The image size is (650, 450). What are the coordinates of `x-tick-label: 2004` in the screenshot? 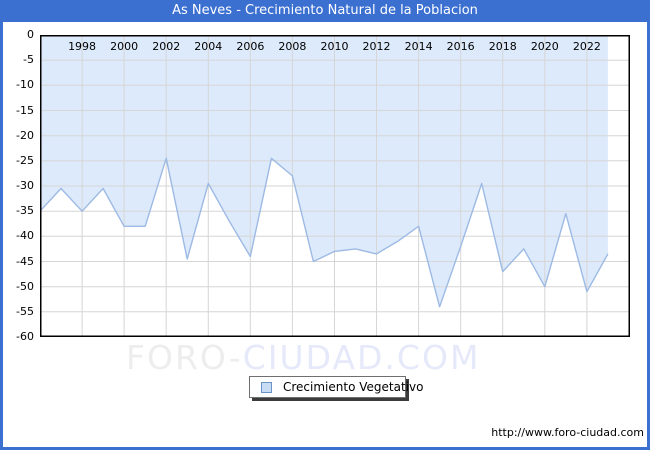 It's located at (208, 46).